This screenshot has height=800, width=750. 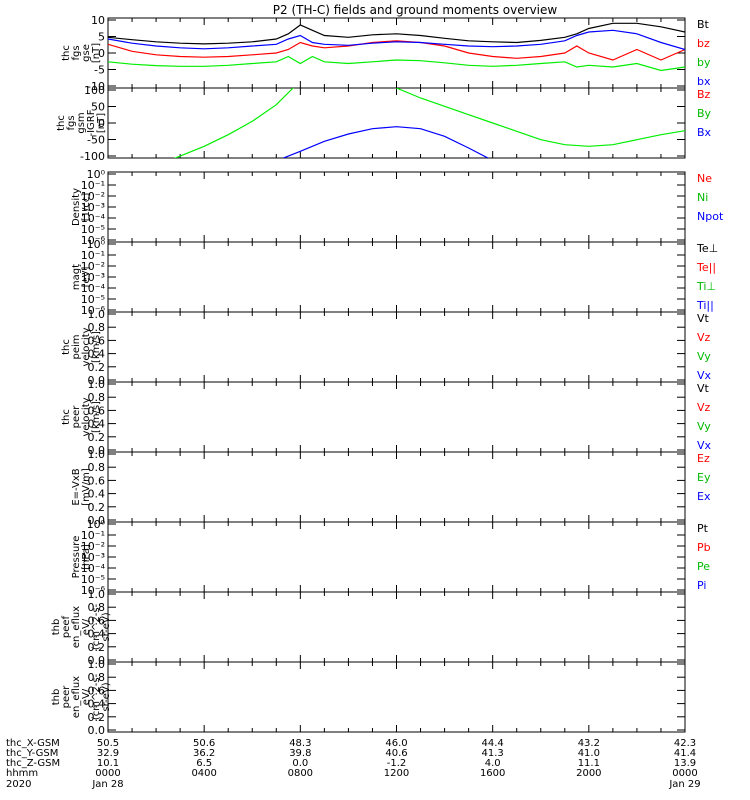 What do you see at coordinates (81, 416) in the screenshot?
I see `y-axis-label: thc peer velocity [km/s]` at bounding box center [81, 416].